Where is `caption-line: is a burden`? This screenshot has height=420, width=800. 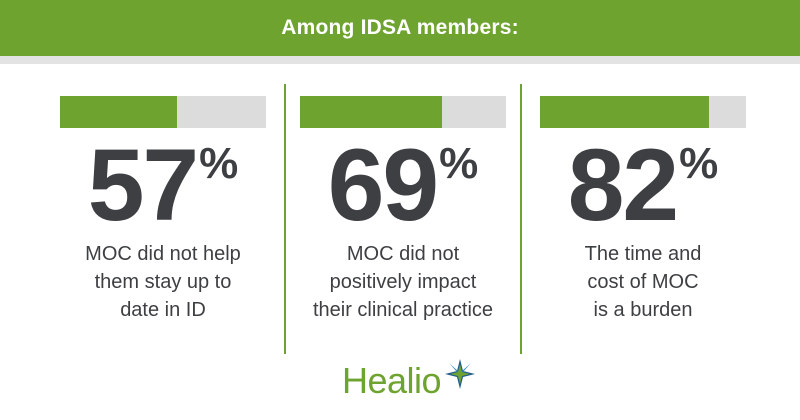 caption-line: is a burden is located at coordinates (643, 310).